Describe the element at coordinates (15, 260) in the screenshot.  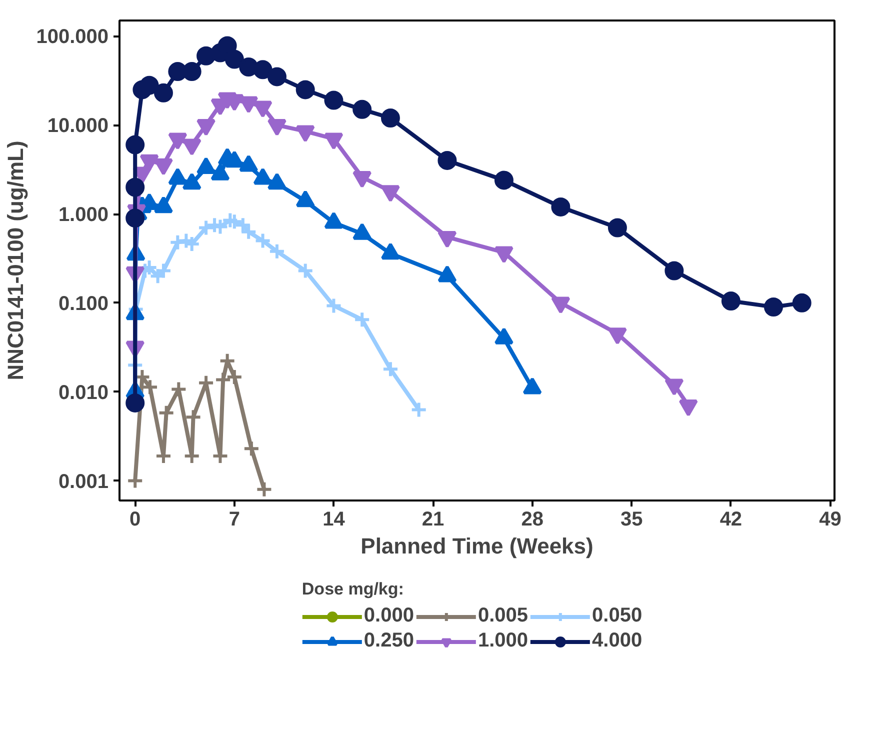
I see `y-axis-title: NNC0141-0100 (ug/mL)` at that location.